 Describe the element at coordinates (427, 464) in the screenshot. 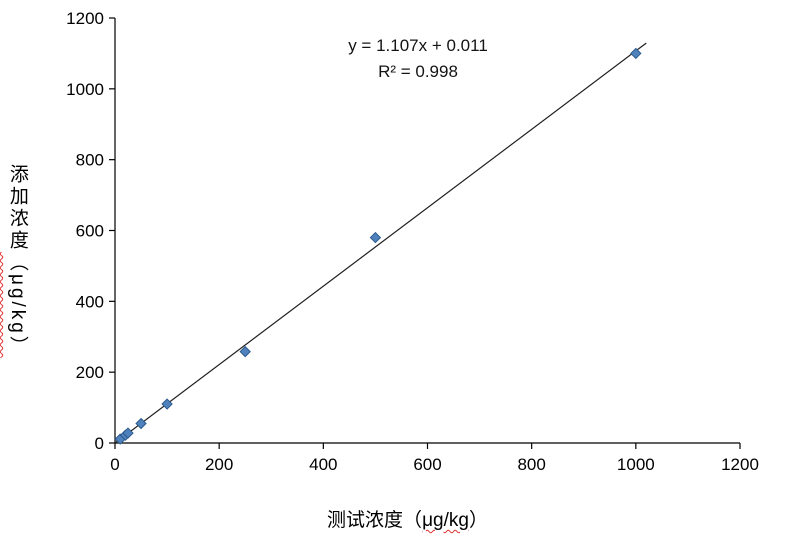

I see `x-tick-label: 600` at that location.